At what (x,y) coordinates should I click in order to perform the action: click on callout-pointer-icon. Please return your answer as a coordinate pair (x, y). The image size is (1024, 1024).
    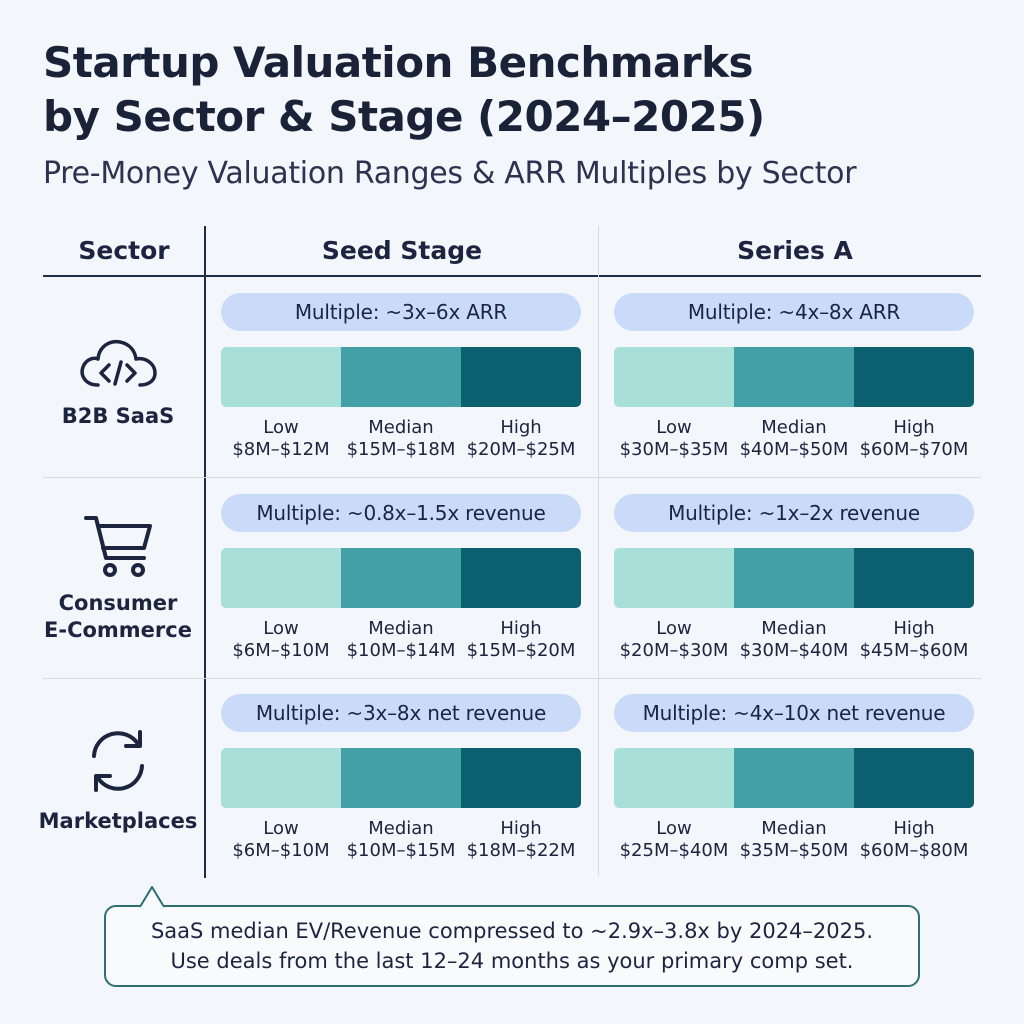
    Looking at the image, I should click on (152, 897).